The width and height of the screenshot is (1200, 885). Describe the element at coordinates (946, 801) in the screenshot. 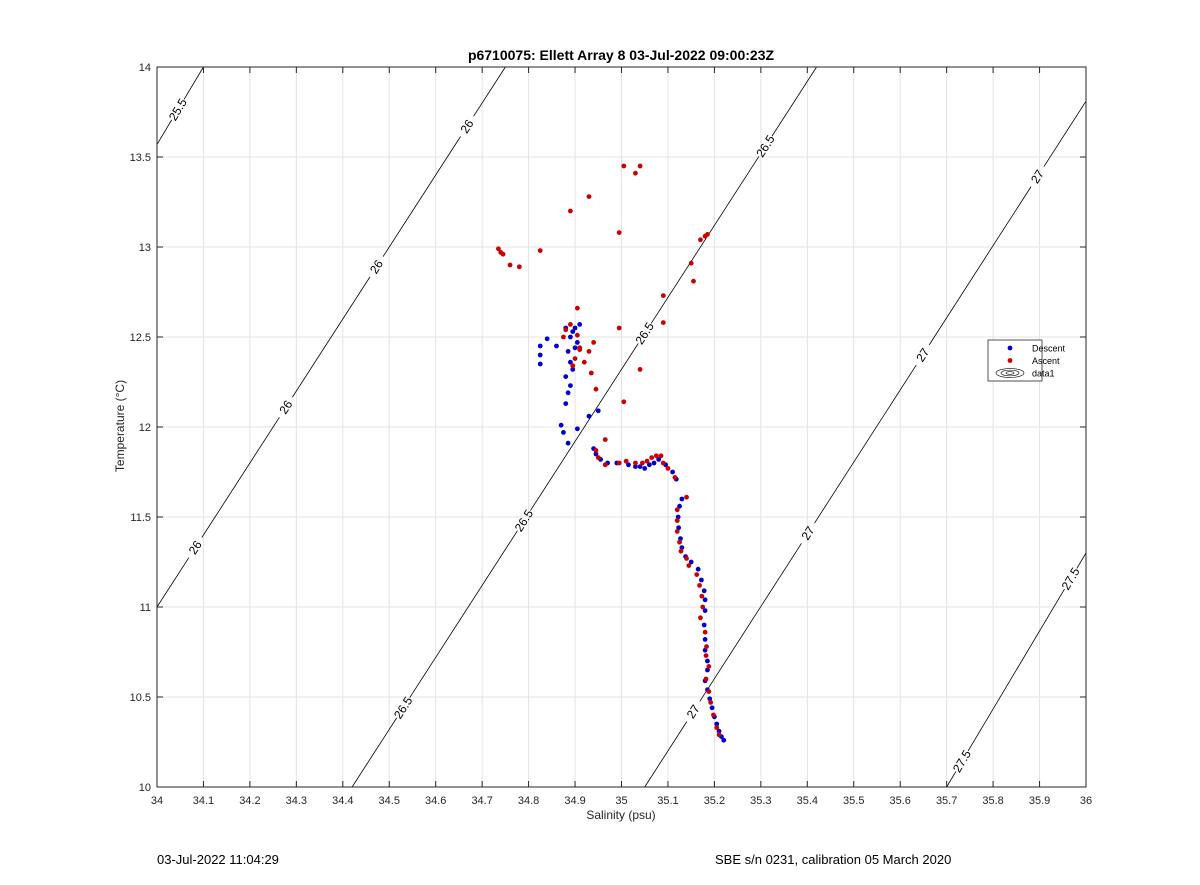

I see `x-tick-label: 35.7` at that location.